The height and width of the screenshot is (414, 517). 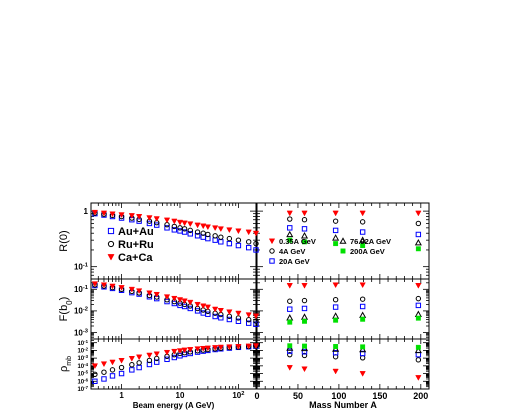 I want to click on x-tick-label-right: 150, so click(x=379, y=396).